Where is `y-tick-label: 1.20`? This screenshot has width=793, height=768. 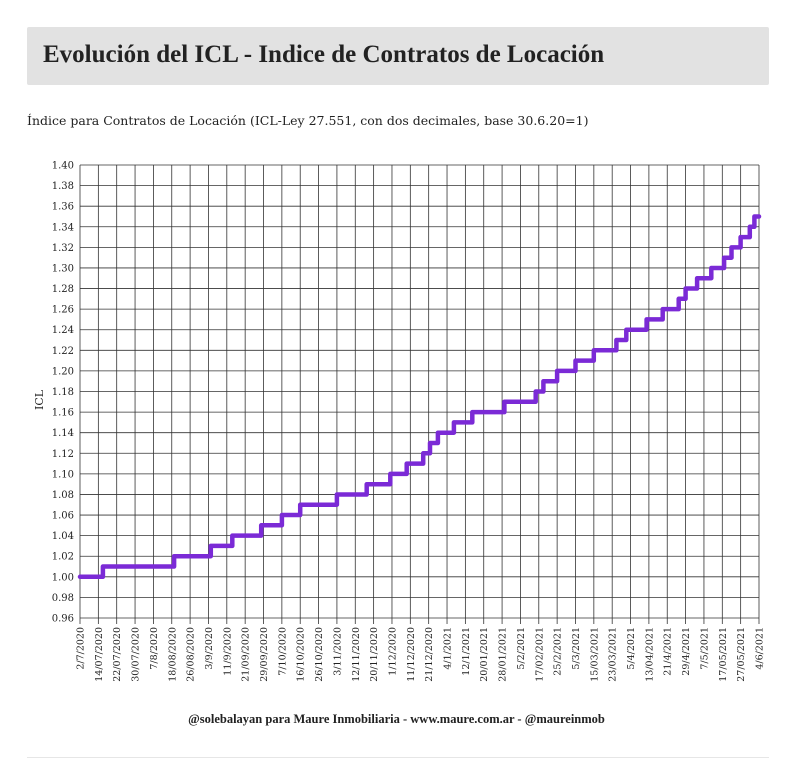 y-tick-label: 1.20 is located at coordinates (63, 371).